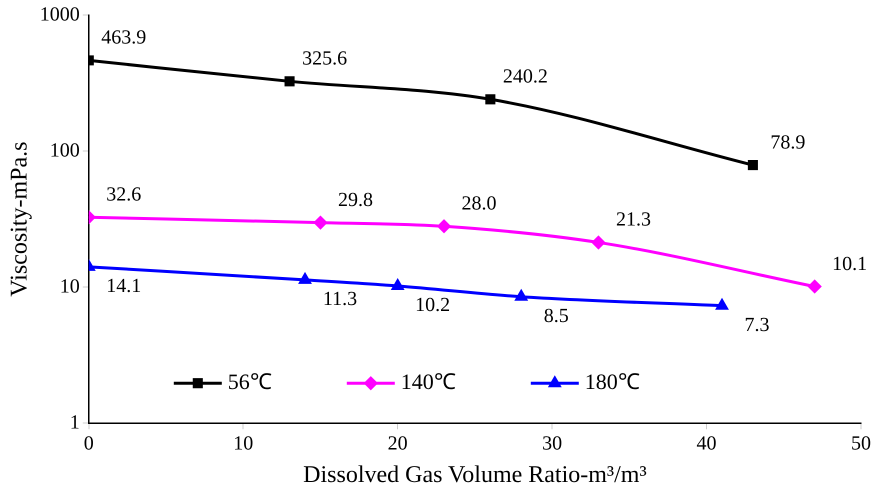 This screenshot has width=889, height=492. Describe the element at coordinates (788, 142) in the screenshot. I see `data-label: 78.9` at that location.